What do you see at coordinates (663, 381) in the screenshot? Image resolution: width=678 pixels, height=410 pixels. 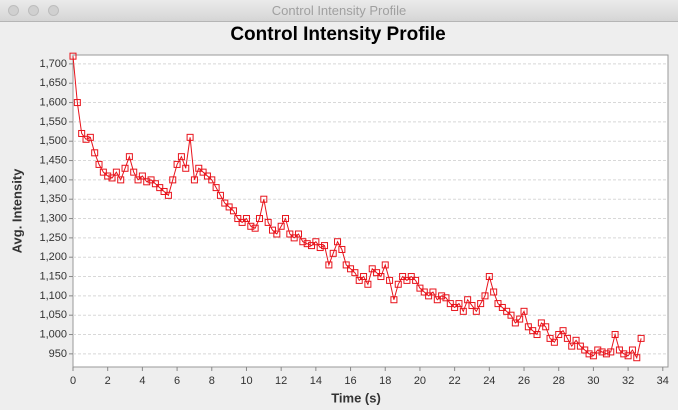 I see `x-tick-label: 34` at bounding box center [663, 381].